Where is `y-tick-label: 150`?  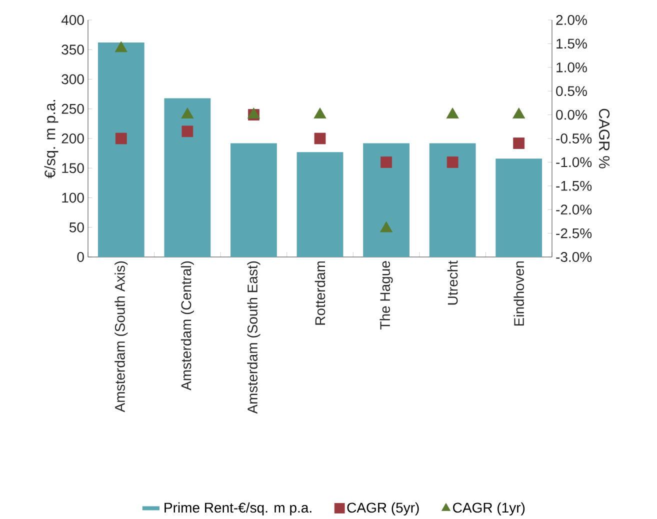 y-tick-label: 150 is located at coordinates (73, 168).